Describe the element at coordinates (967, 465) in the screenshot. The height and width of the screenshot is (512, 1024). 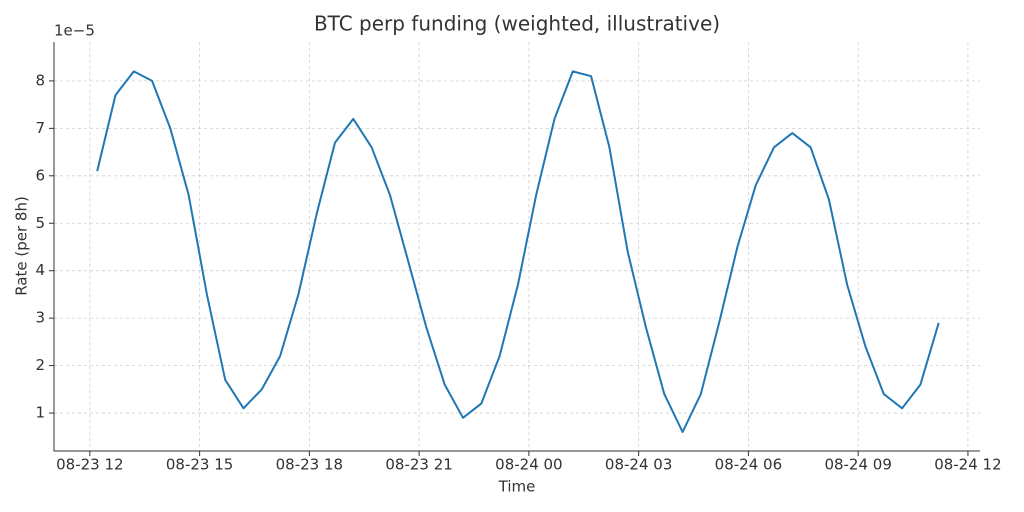
I see `x-tick-label: 08-24 12` at that location.